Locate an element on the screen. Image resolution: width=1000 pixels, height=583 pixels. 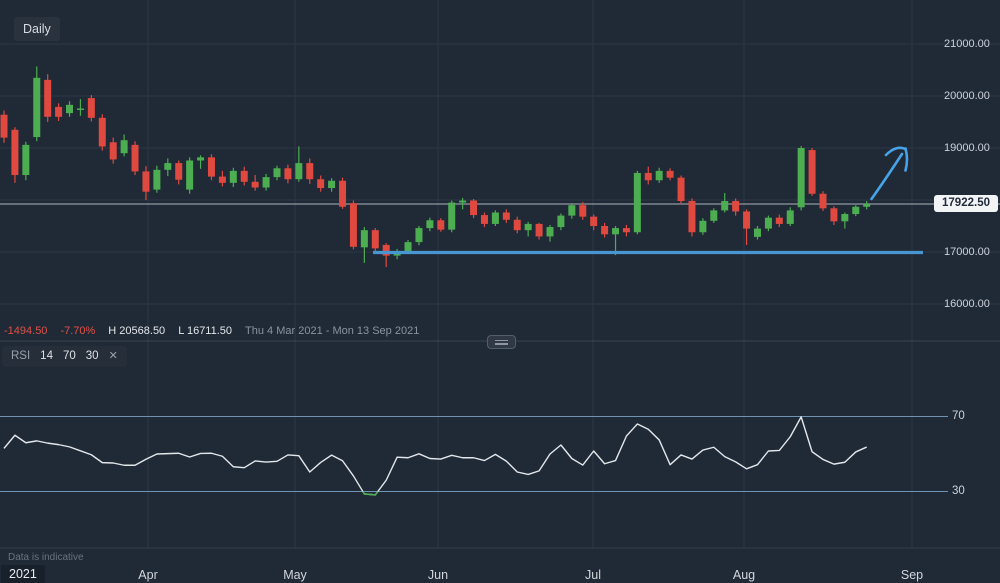
period-change-percent: -7.70% is located at coordinates (78, 331).